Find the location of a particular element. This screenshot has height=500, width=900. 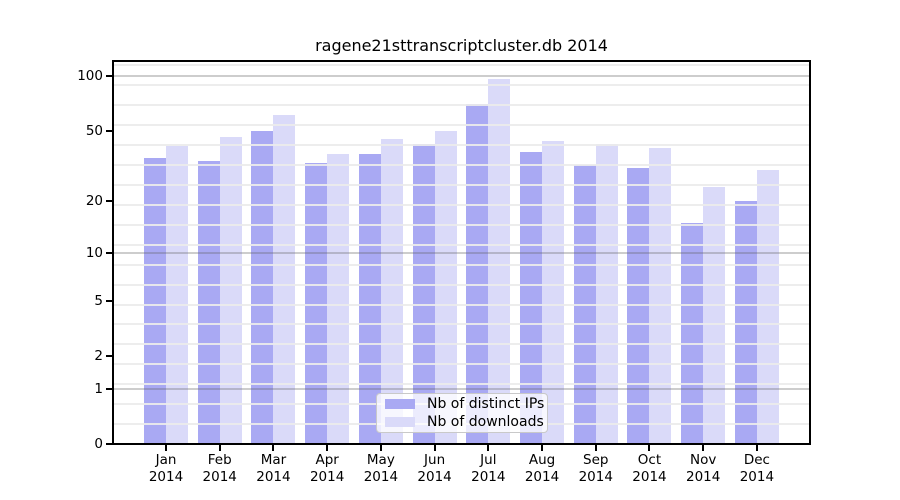

x-tick-label-jul: Jul is located at coordinates (488, 459).